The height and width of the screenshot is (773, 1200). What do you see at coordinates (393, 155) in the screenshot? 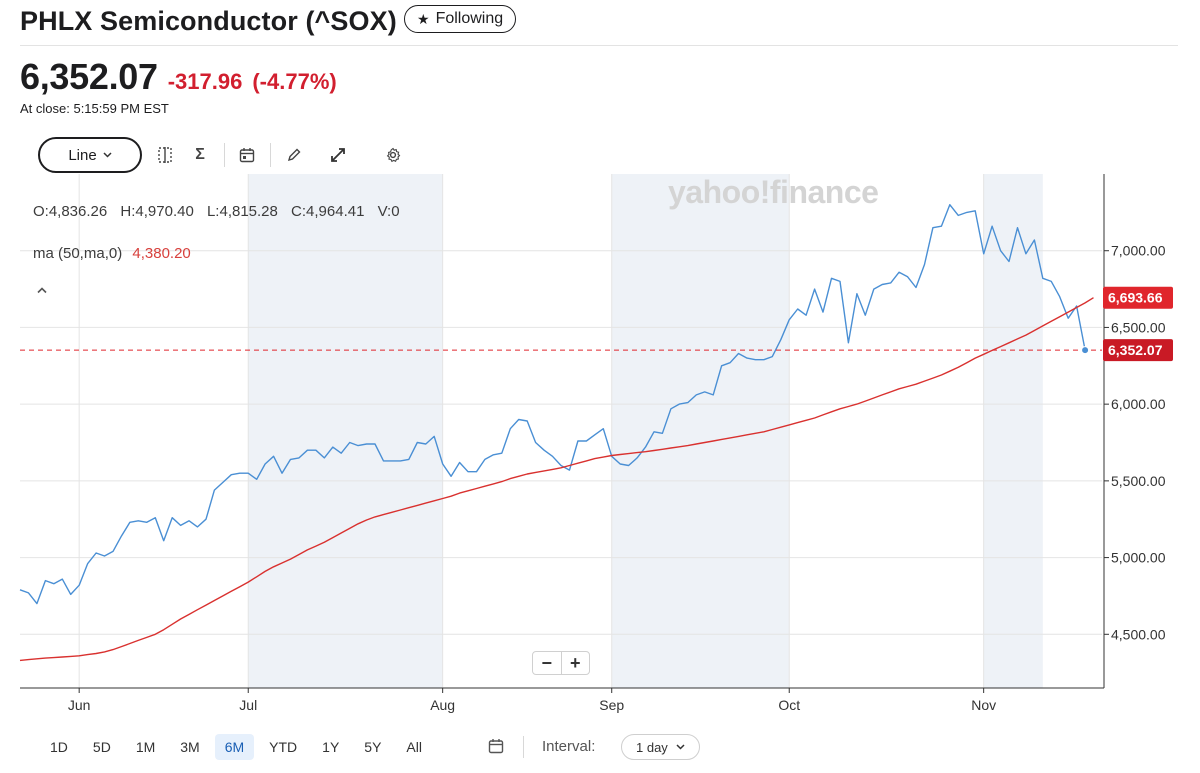
I see `settings-gear-icon` at bounding box center [393, 155].